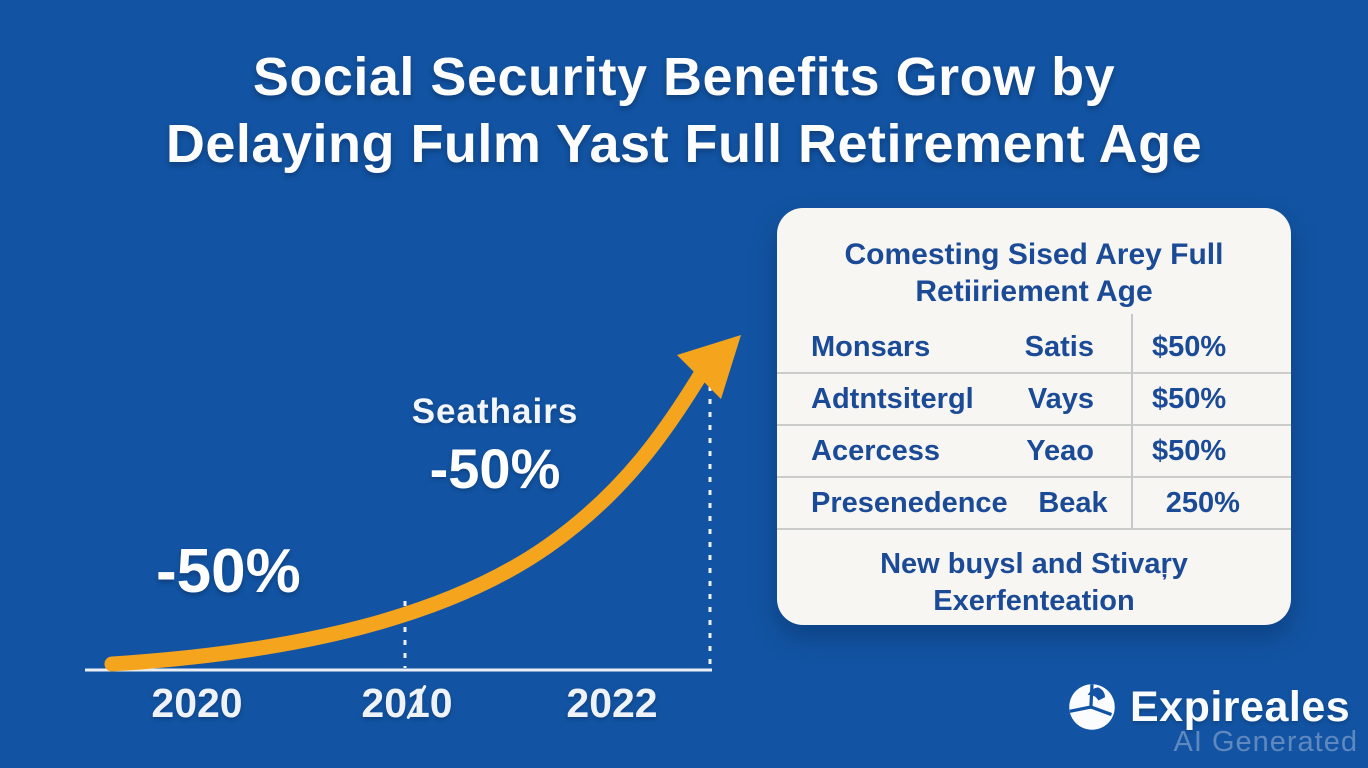  I want to click on x-tick-2010: 2010, so click(407, 703).